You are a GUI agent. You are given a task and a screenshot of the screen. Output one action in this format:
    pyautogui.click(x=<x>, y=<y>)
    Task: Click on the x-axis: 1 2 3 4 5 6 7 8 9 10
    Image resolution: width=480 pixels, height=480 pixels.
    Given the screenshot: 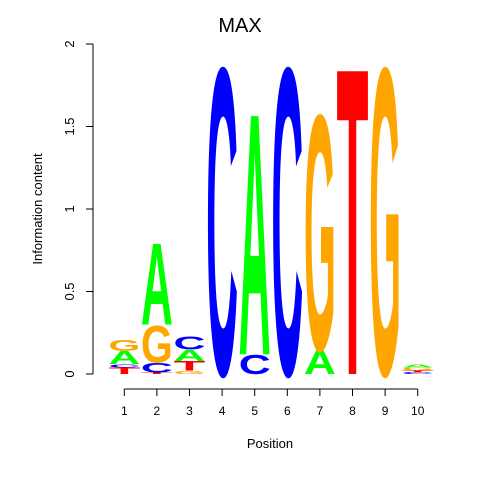 What is the action you would take?
    pyautogui.click(x=273, y=403)
    